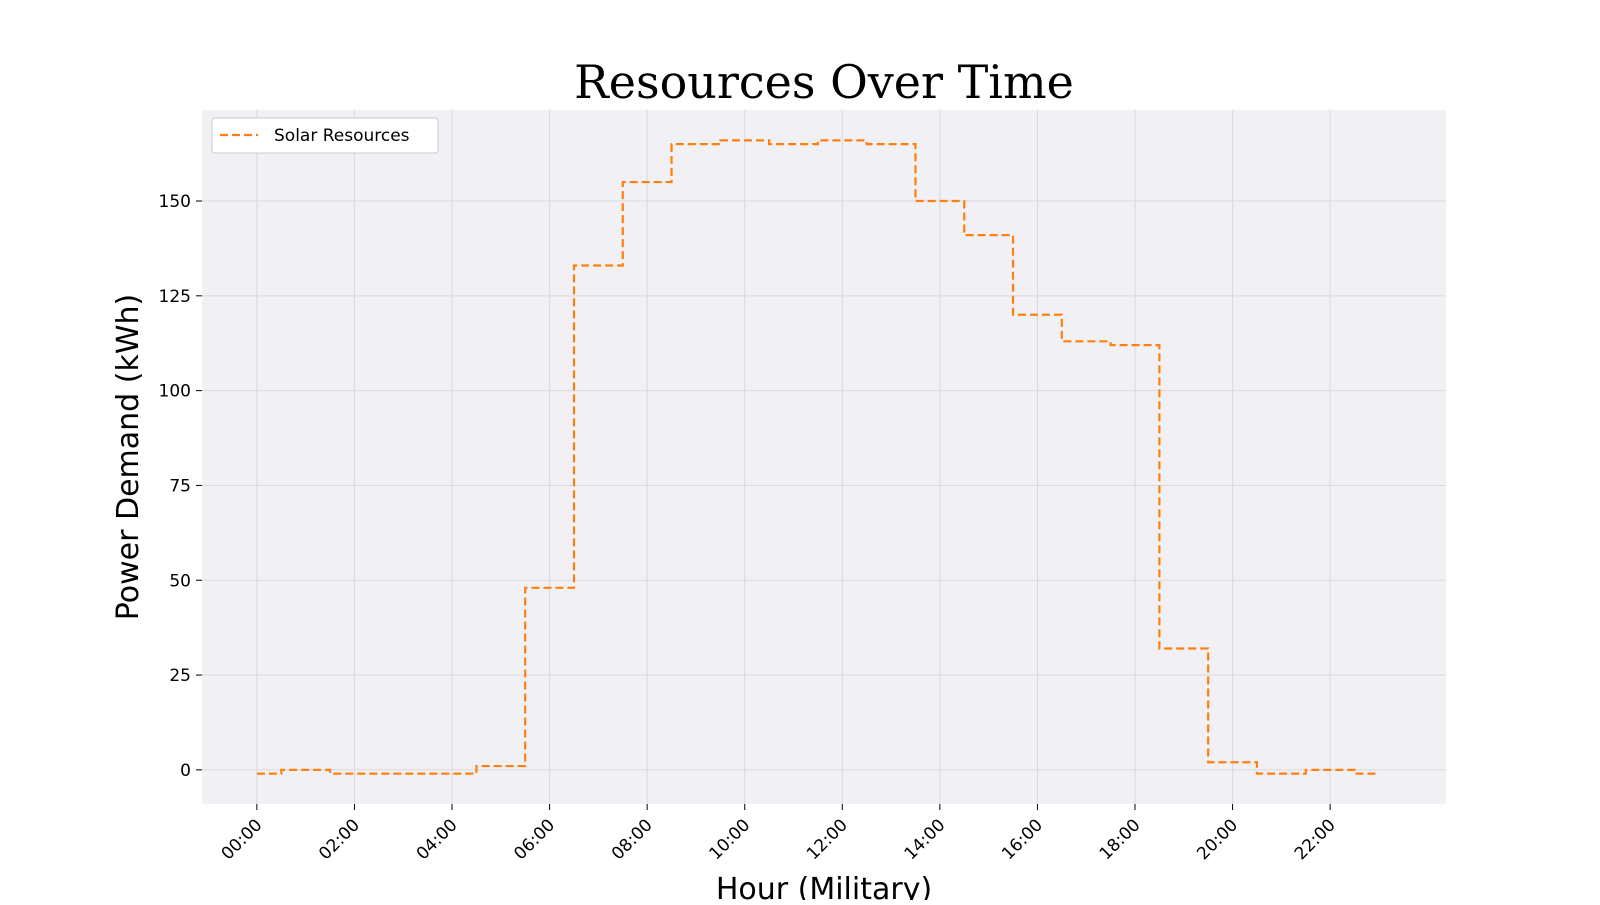 This screenshot has width=1600, height=905. Describe the element at coordinates (175, 297) in the screenshot. I see `y-tick-label: 125` at that location.